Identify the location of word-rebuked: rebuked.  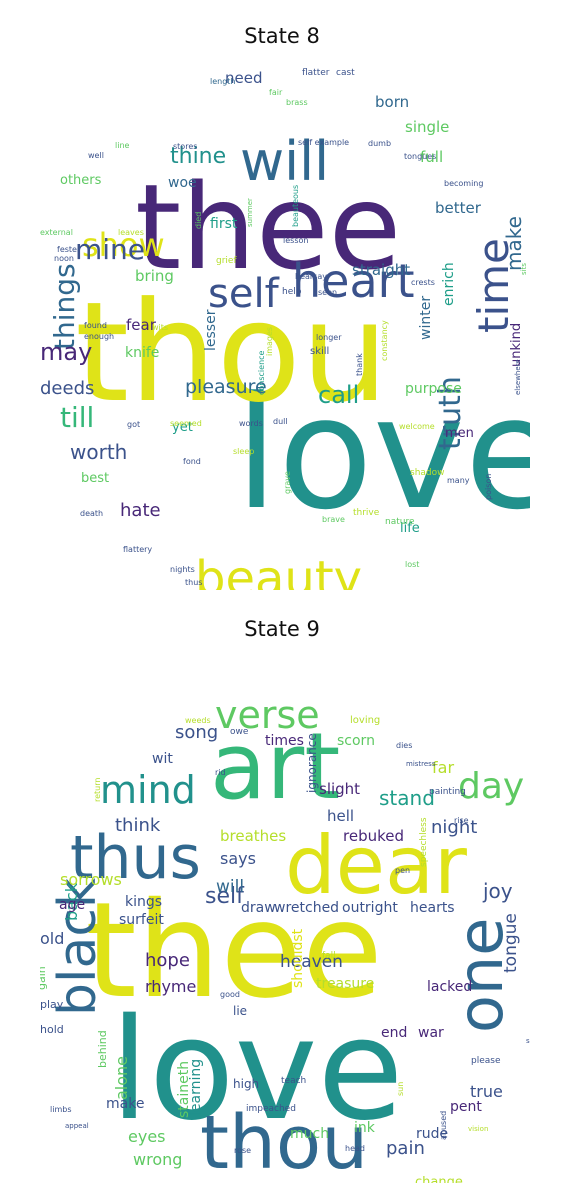
(373, 836).